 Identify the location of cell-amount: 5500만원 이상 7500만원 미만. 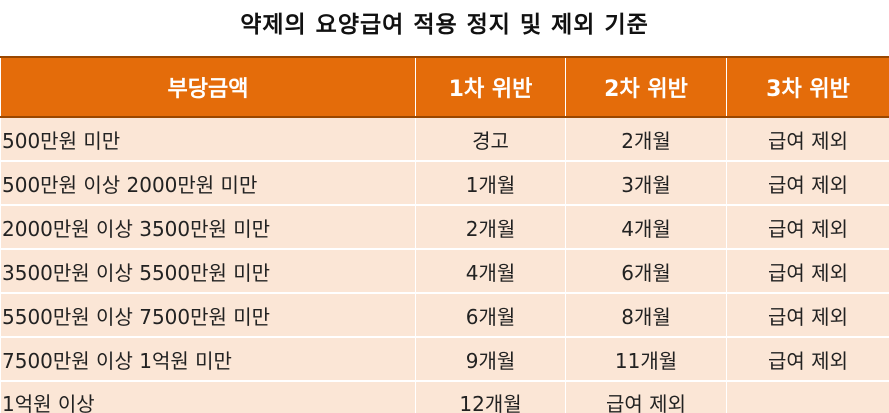
(208, 315).